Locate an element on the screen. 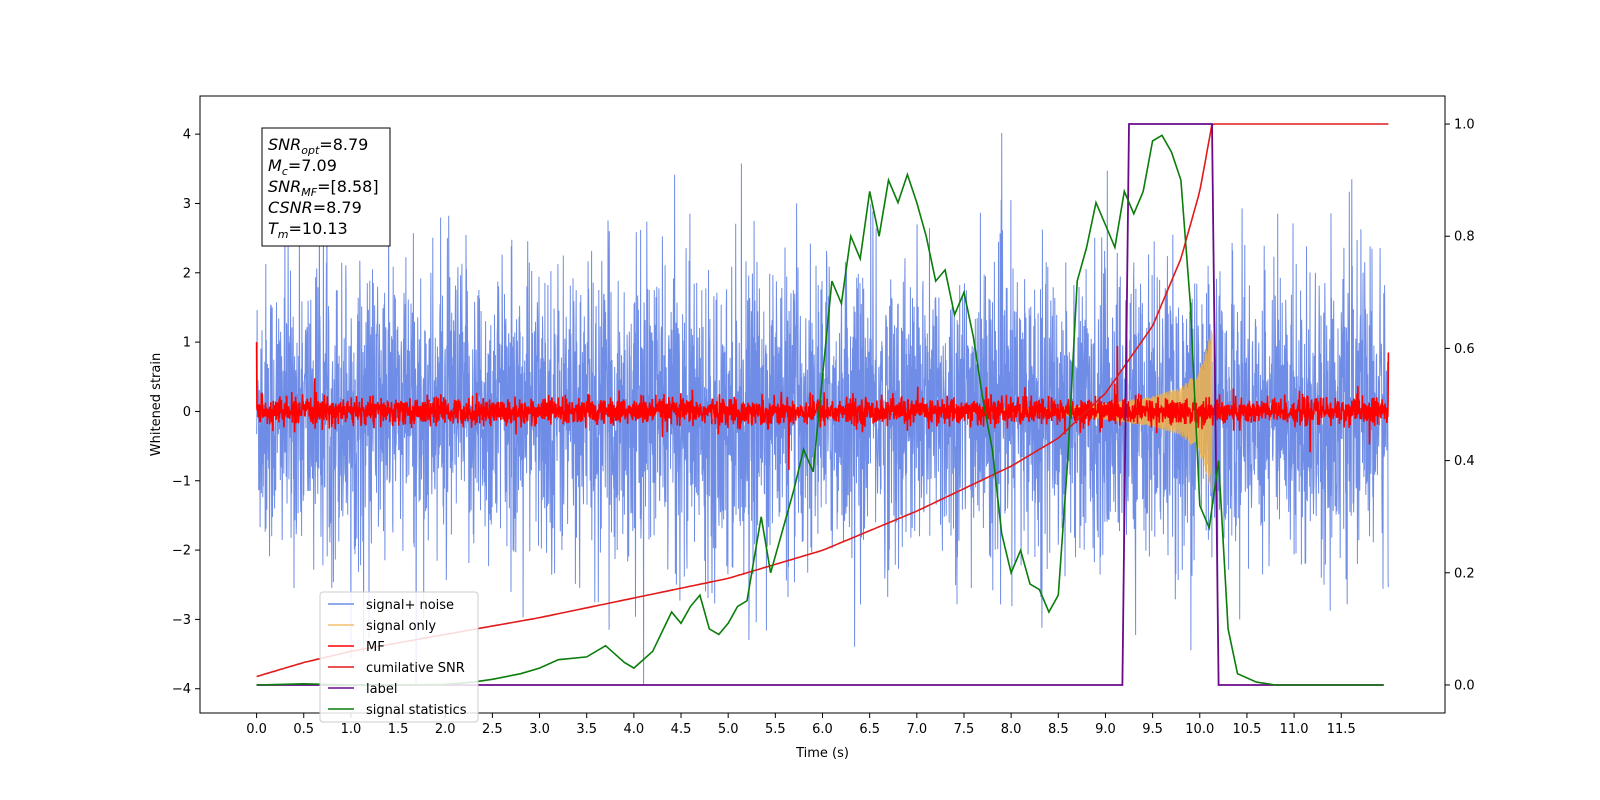 The image size is (1600, 800). x-tick-label: 6.0 is located at coordinates (822, 729).